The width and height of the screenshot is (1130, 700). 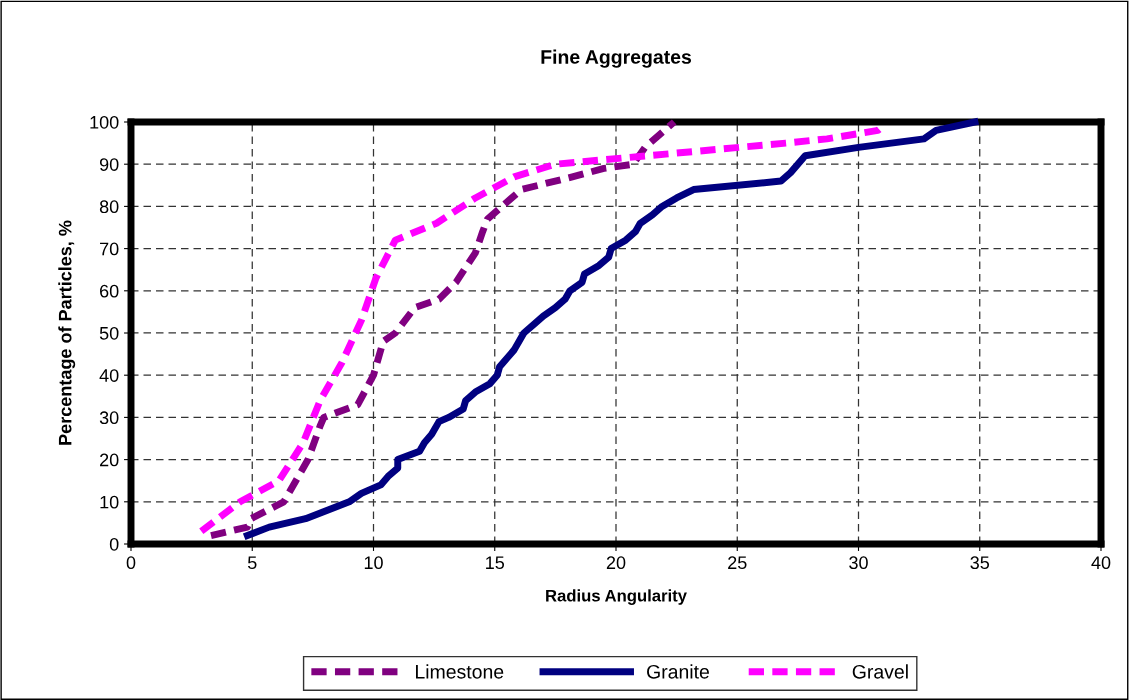 I want to click on y-tick-label: 100, so click(x=104, y=122).